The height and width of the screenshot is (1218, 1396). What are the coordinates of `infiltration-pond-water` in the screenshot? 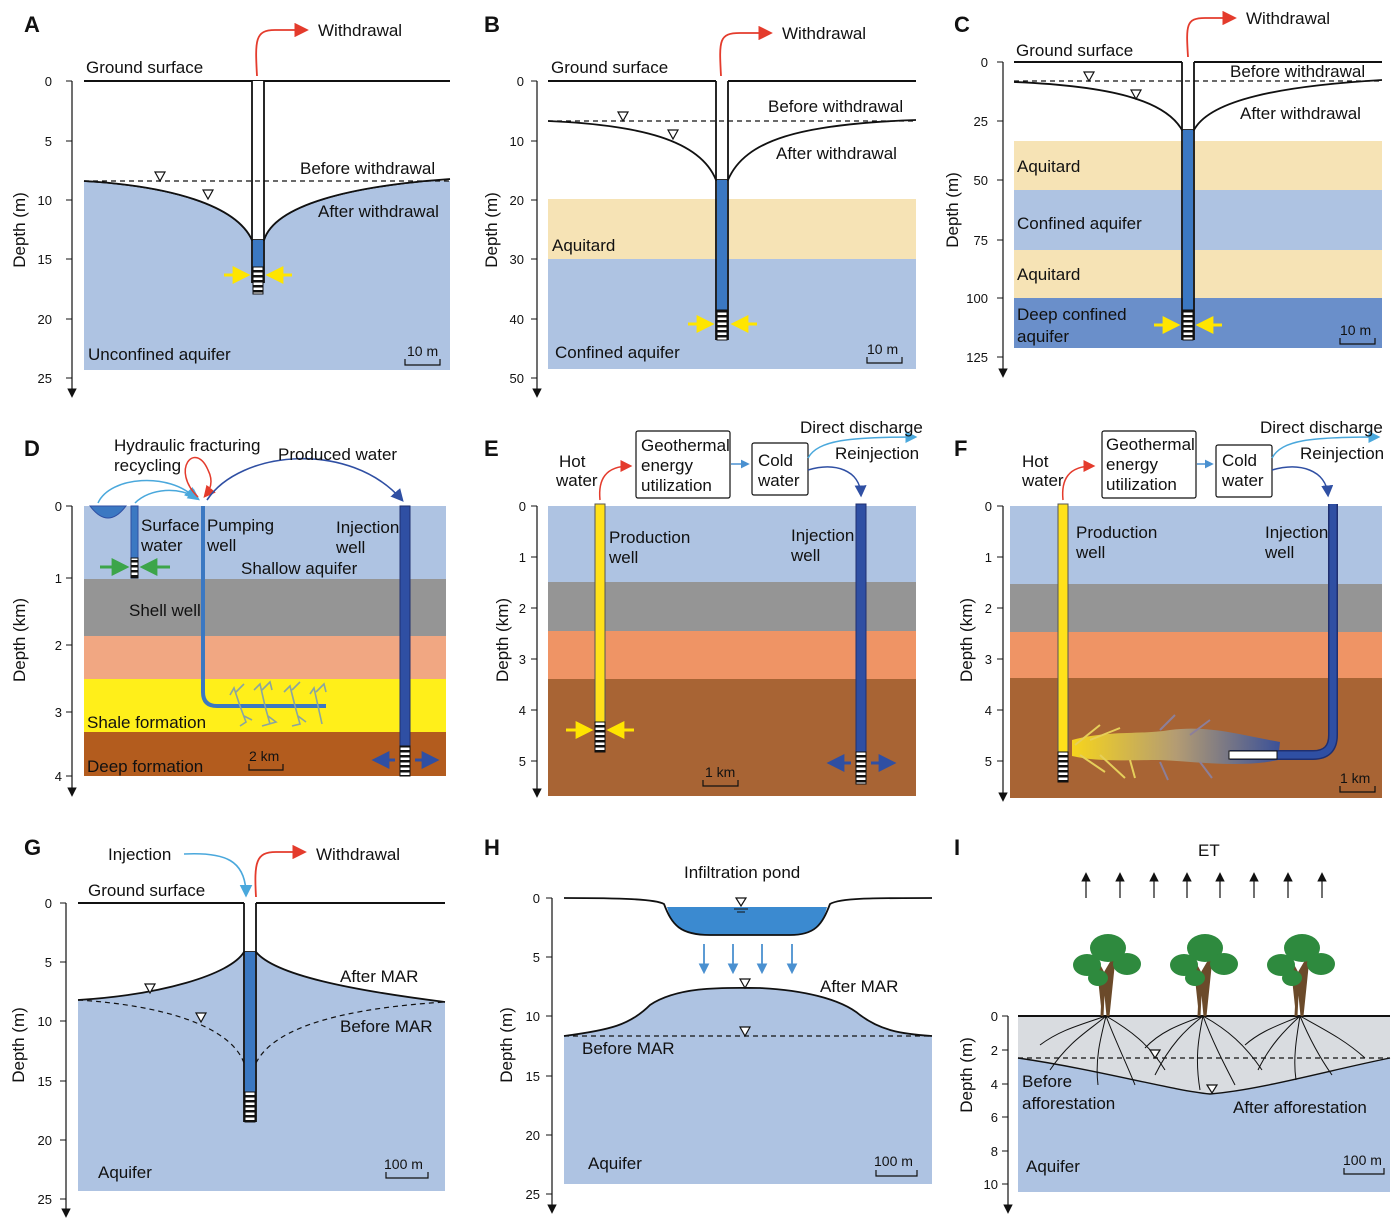 It's located at (747, 921).